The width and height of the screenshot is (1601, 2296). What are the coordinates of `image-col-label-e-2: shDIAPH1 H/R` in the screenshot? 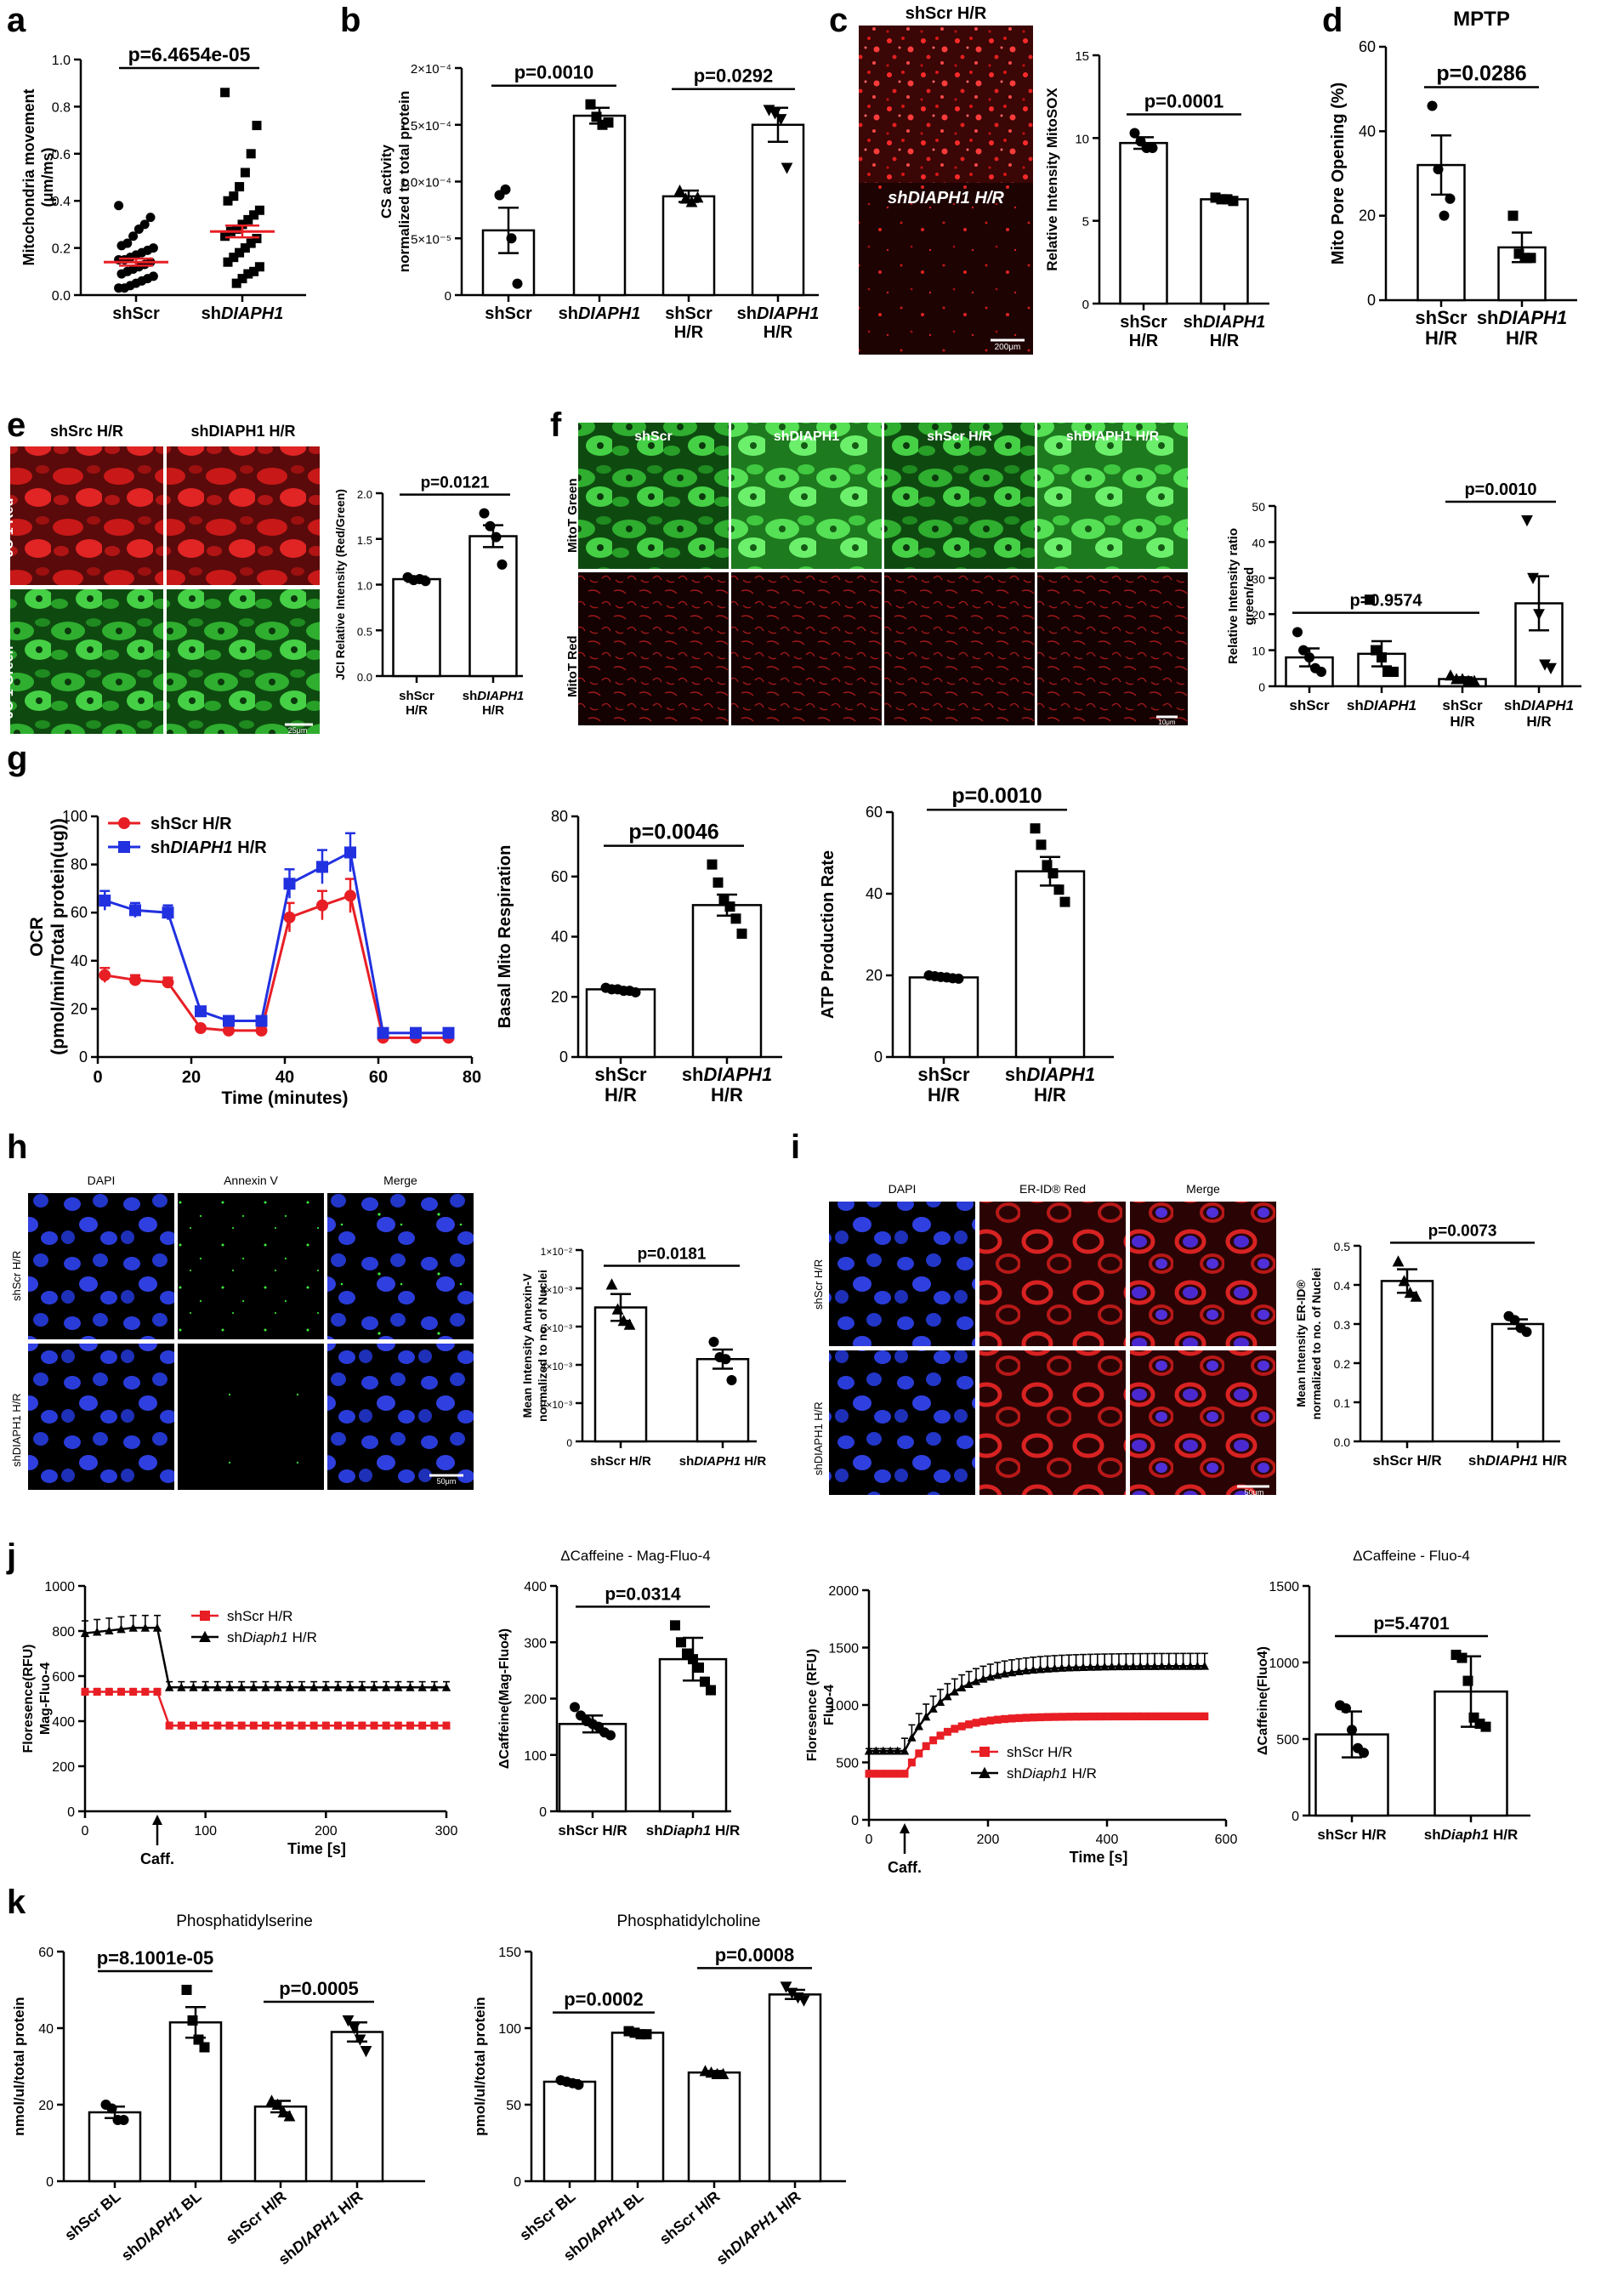 It's located at (243, 431).